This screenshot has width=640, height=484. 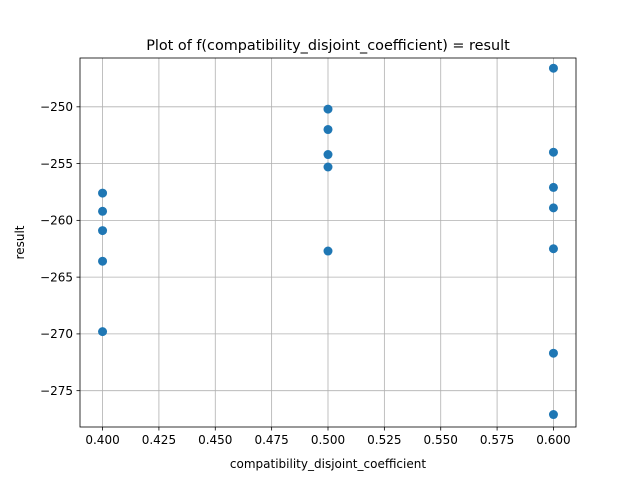 I want to click on y-tick-label: −255, so click(x=56, y=164).